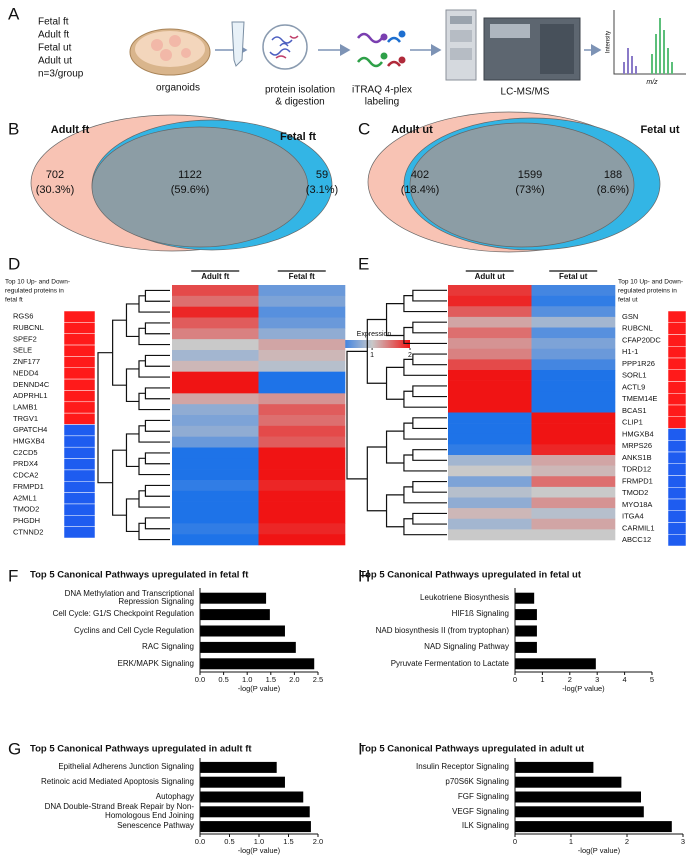 This screenshot has height=856, width=689. What do you see at coordinates (364, 575) in the screenshot?
I see `panel-label: H` at bounding box center [364, 575].